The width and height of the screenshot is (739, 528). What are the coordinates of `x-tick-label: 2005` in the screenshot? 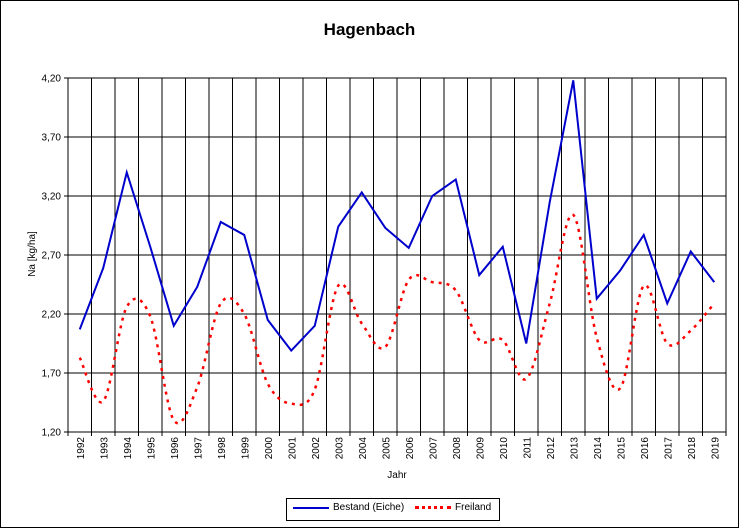 It's located at (386, 448).